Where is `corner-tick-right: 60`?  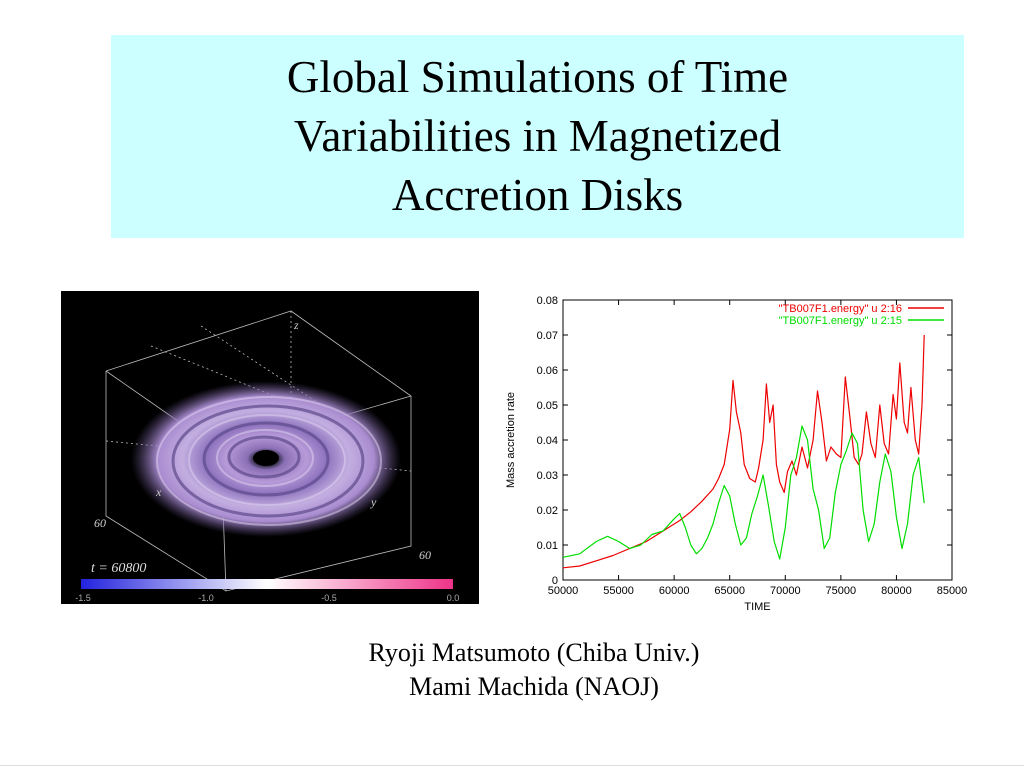
corner-tick-right: 60 is located at coordinates (425, 555).